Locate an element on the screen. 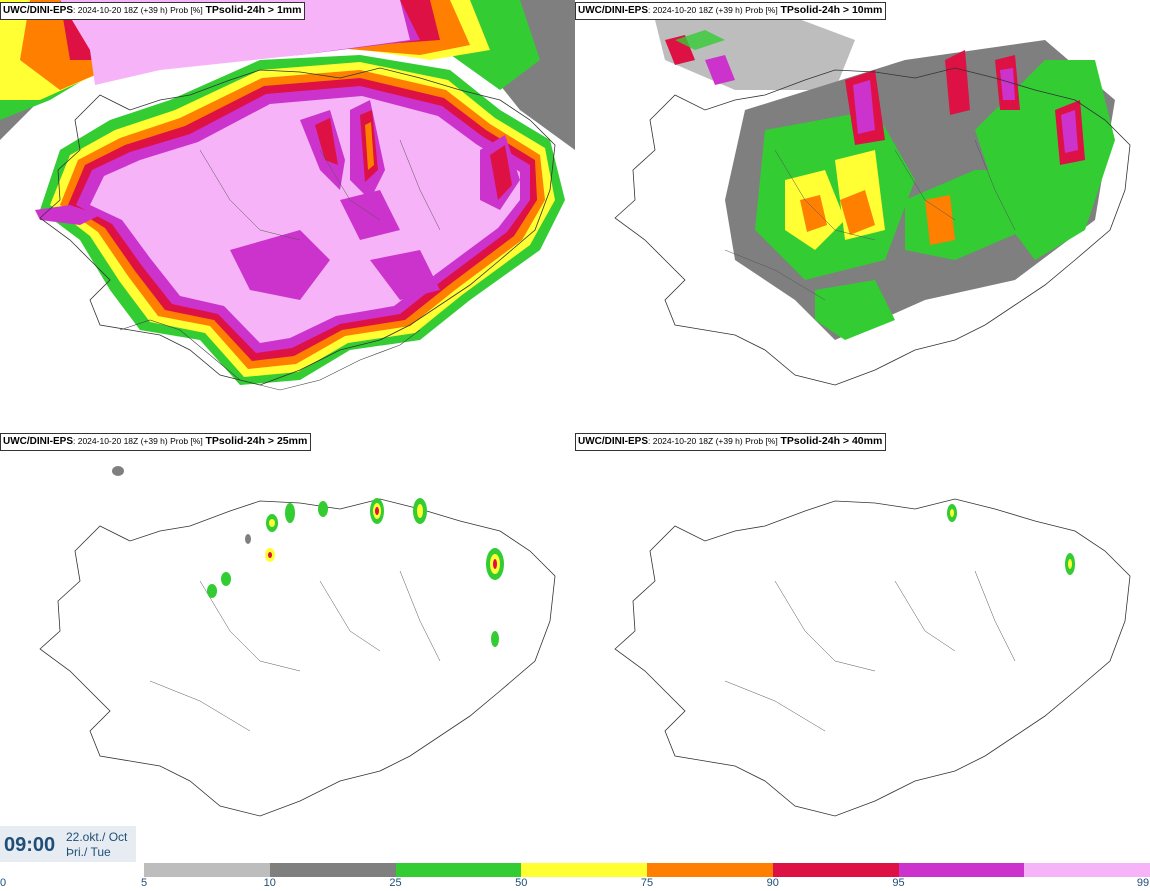  color-scale-tick-label: 5 is located at coordinates (144, 883).